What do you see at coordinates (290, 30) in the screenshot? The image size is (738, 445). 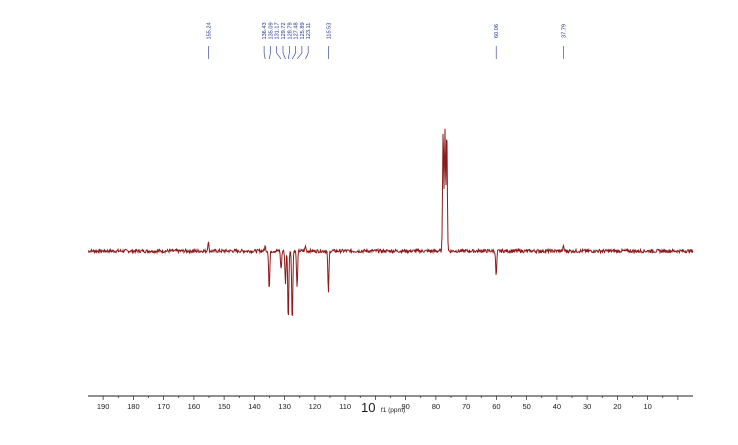 I see `peak-label: 128.79` at bounding box center [290, 30].